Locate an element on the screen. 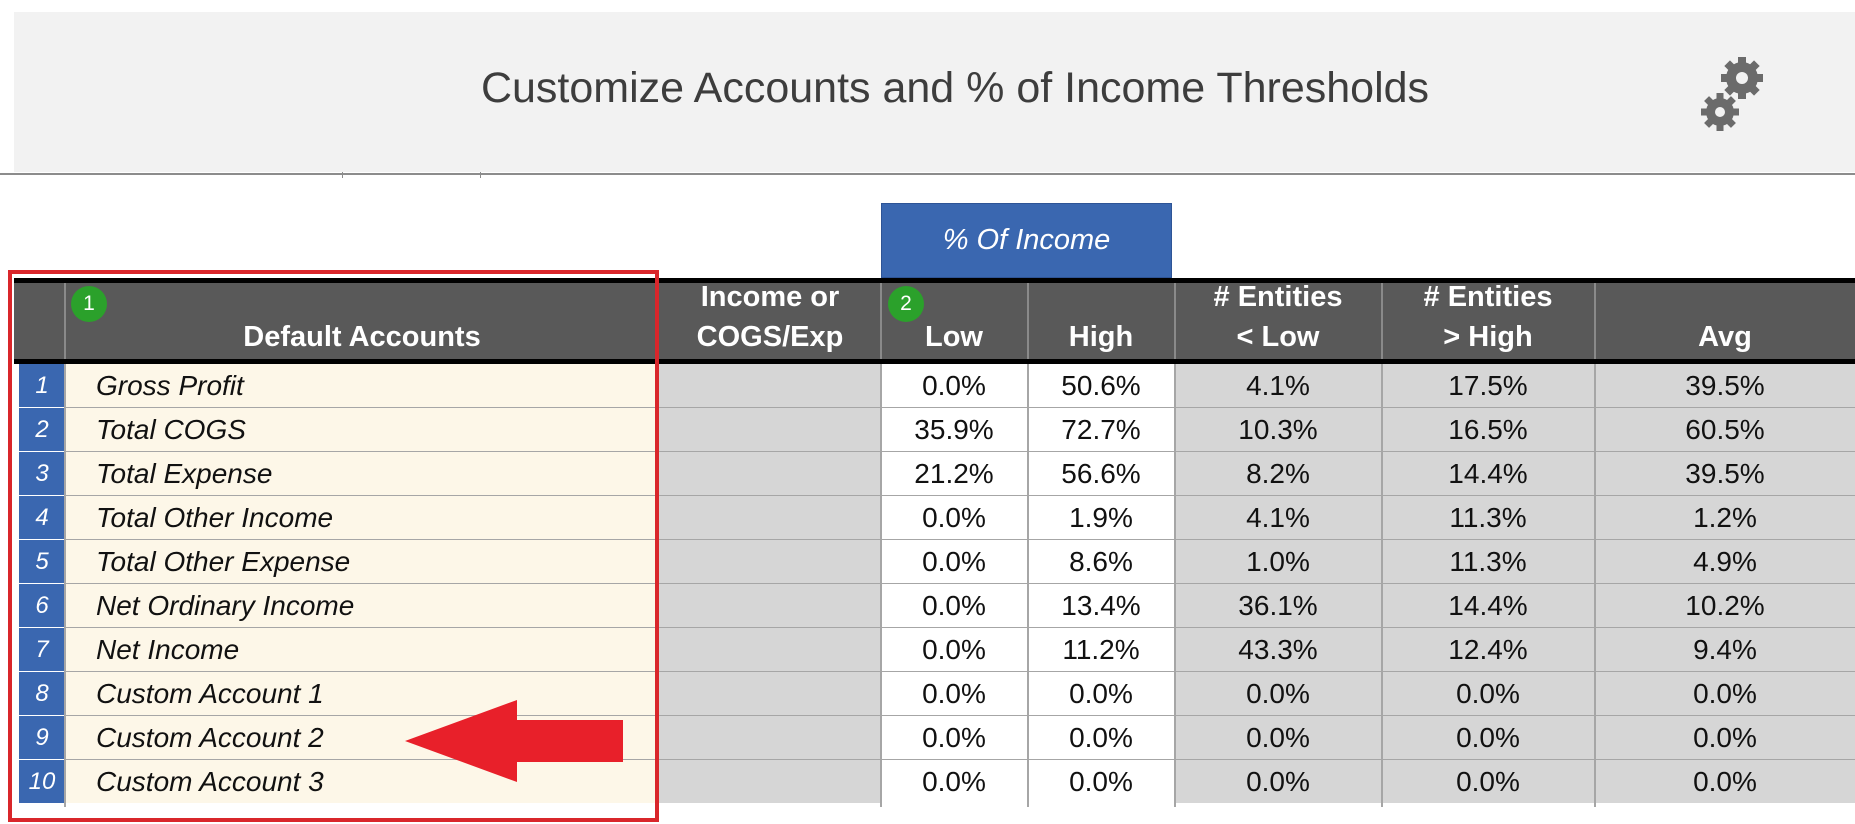 This screenshot has width=1855, height=824. row-number: 6 is located at coordinates (42, 605).